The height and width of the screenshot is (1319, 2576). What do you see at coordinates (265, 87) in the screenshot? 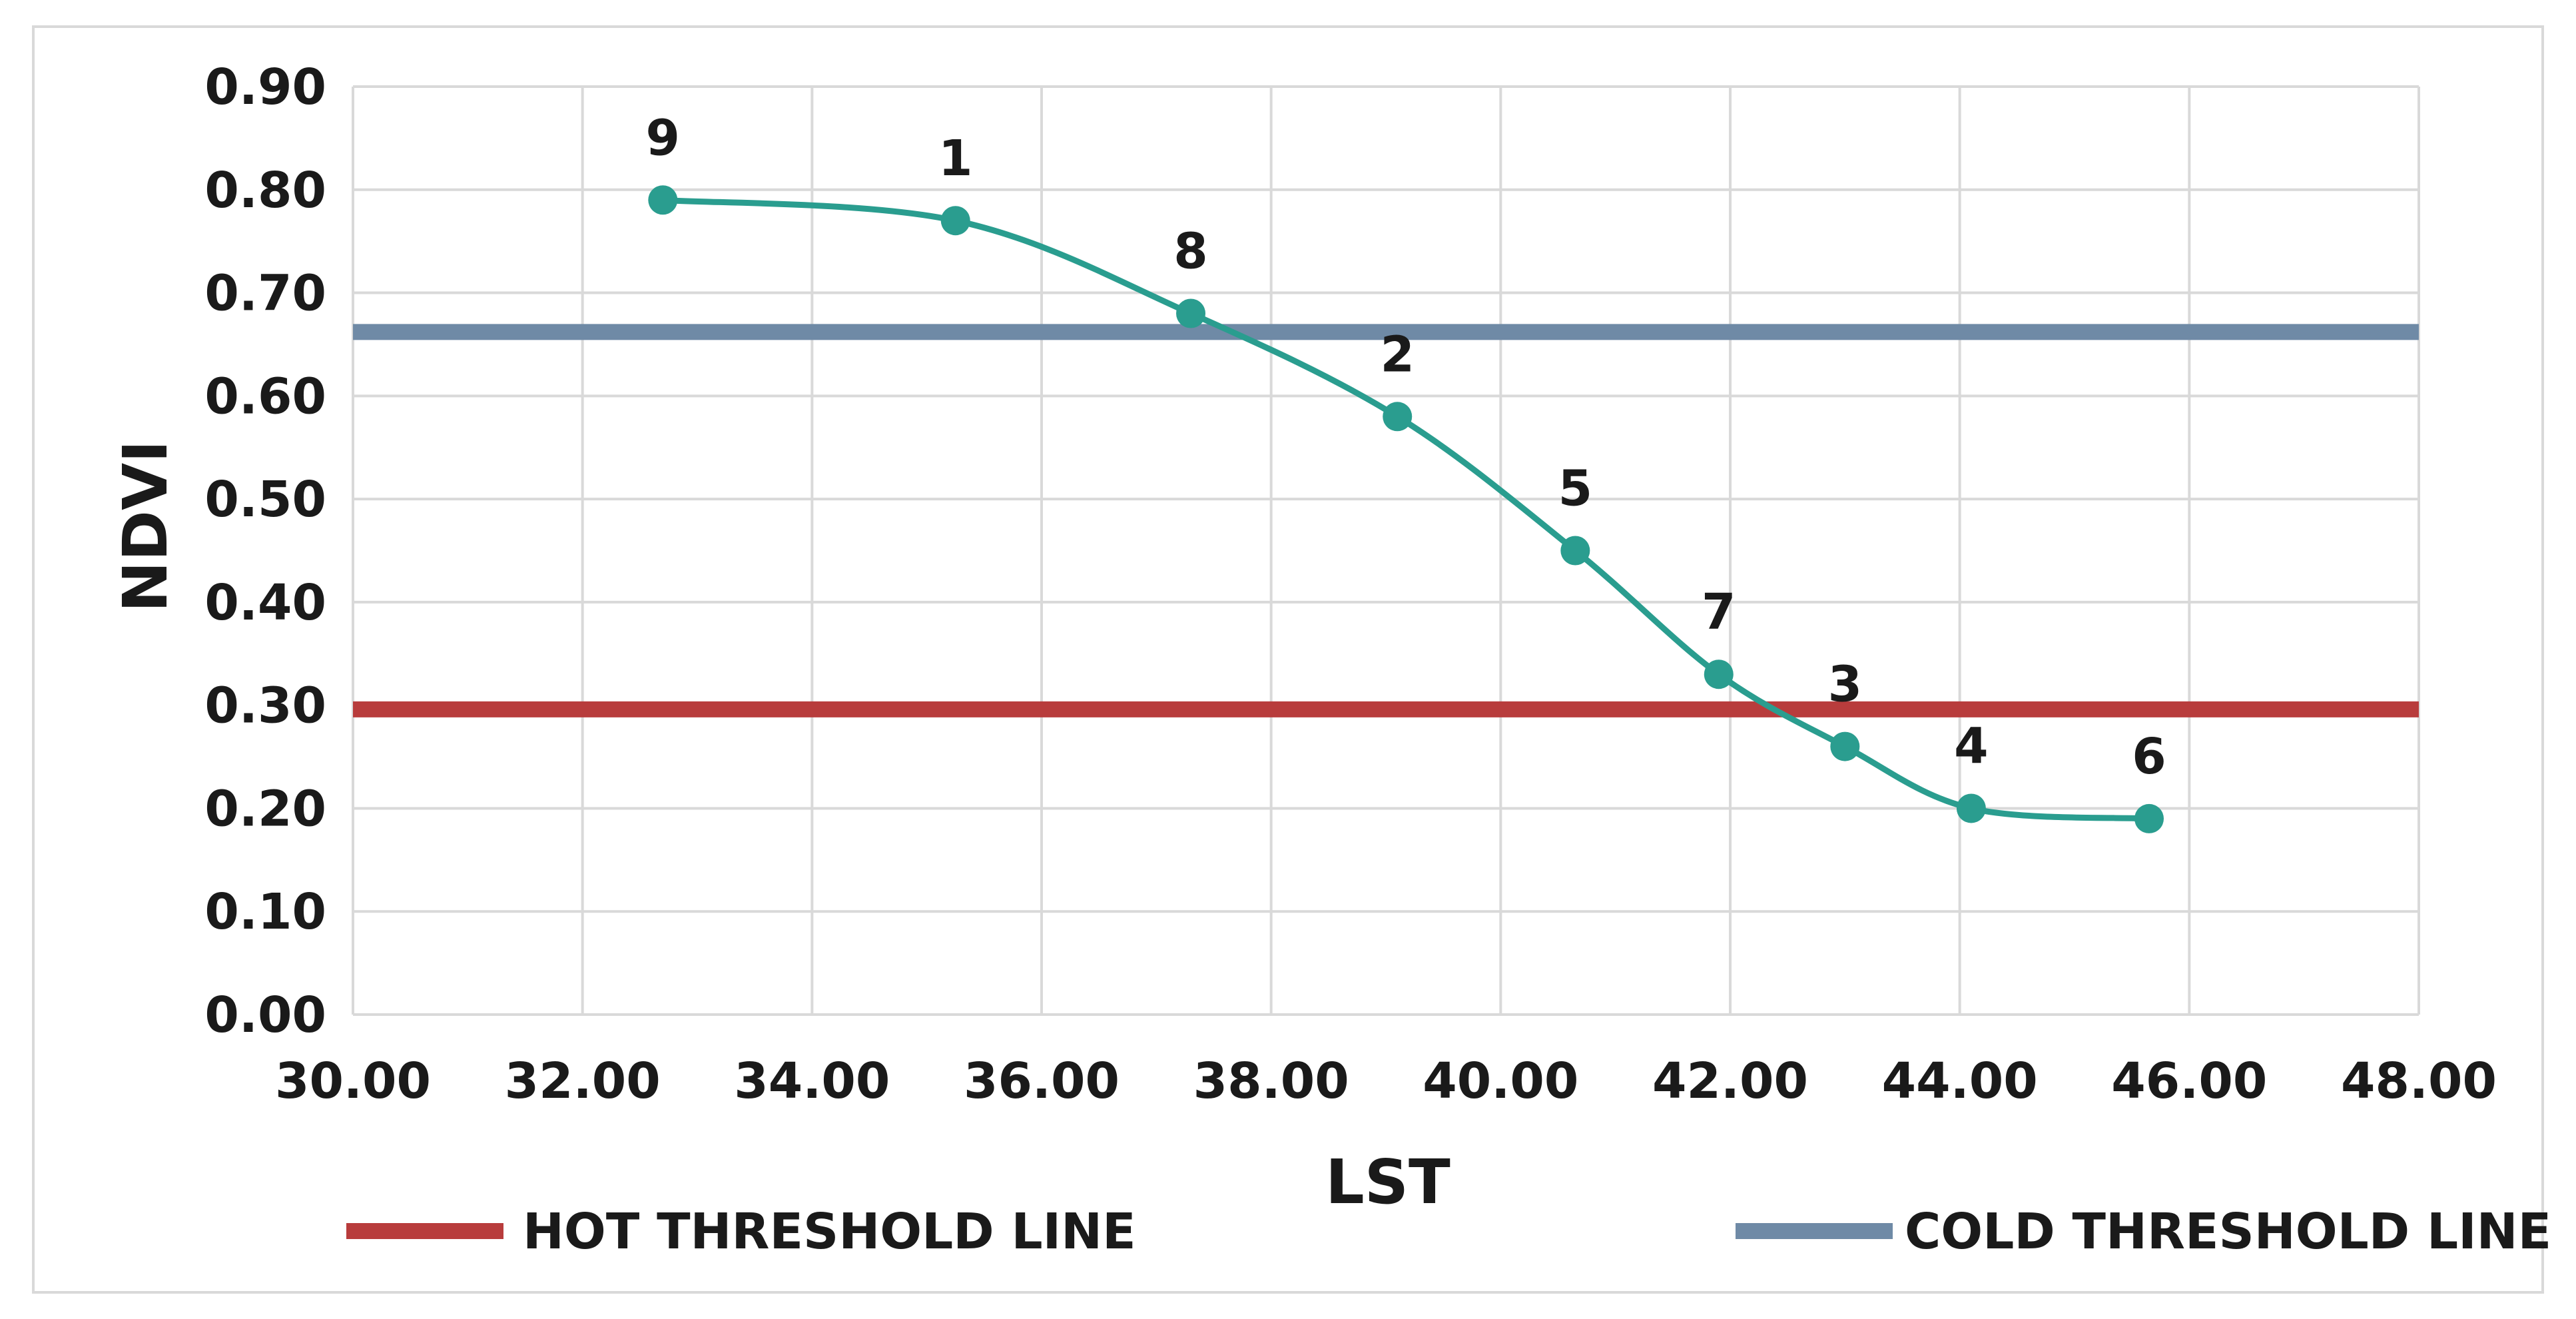
I see `y-tick-label: 0.90` at bounding box center [265, 87].